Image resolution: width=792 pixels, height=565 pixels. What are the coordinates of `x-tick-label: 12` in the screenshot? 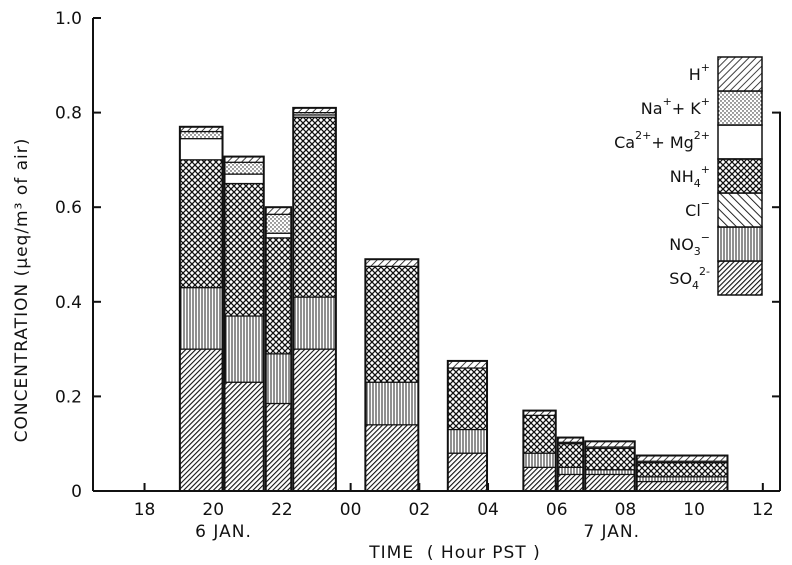 It's located at (763, 510).